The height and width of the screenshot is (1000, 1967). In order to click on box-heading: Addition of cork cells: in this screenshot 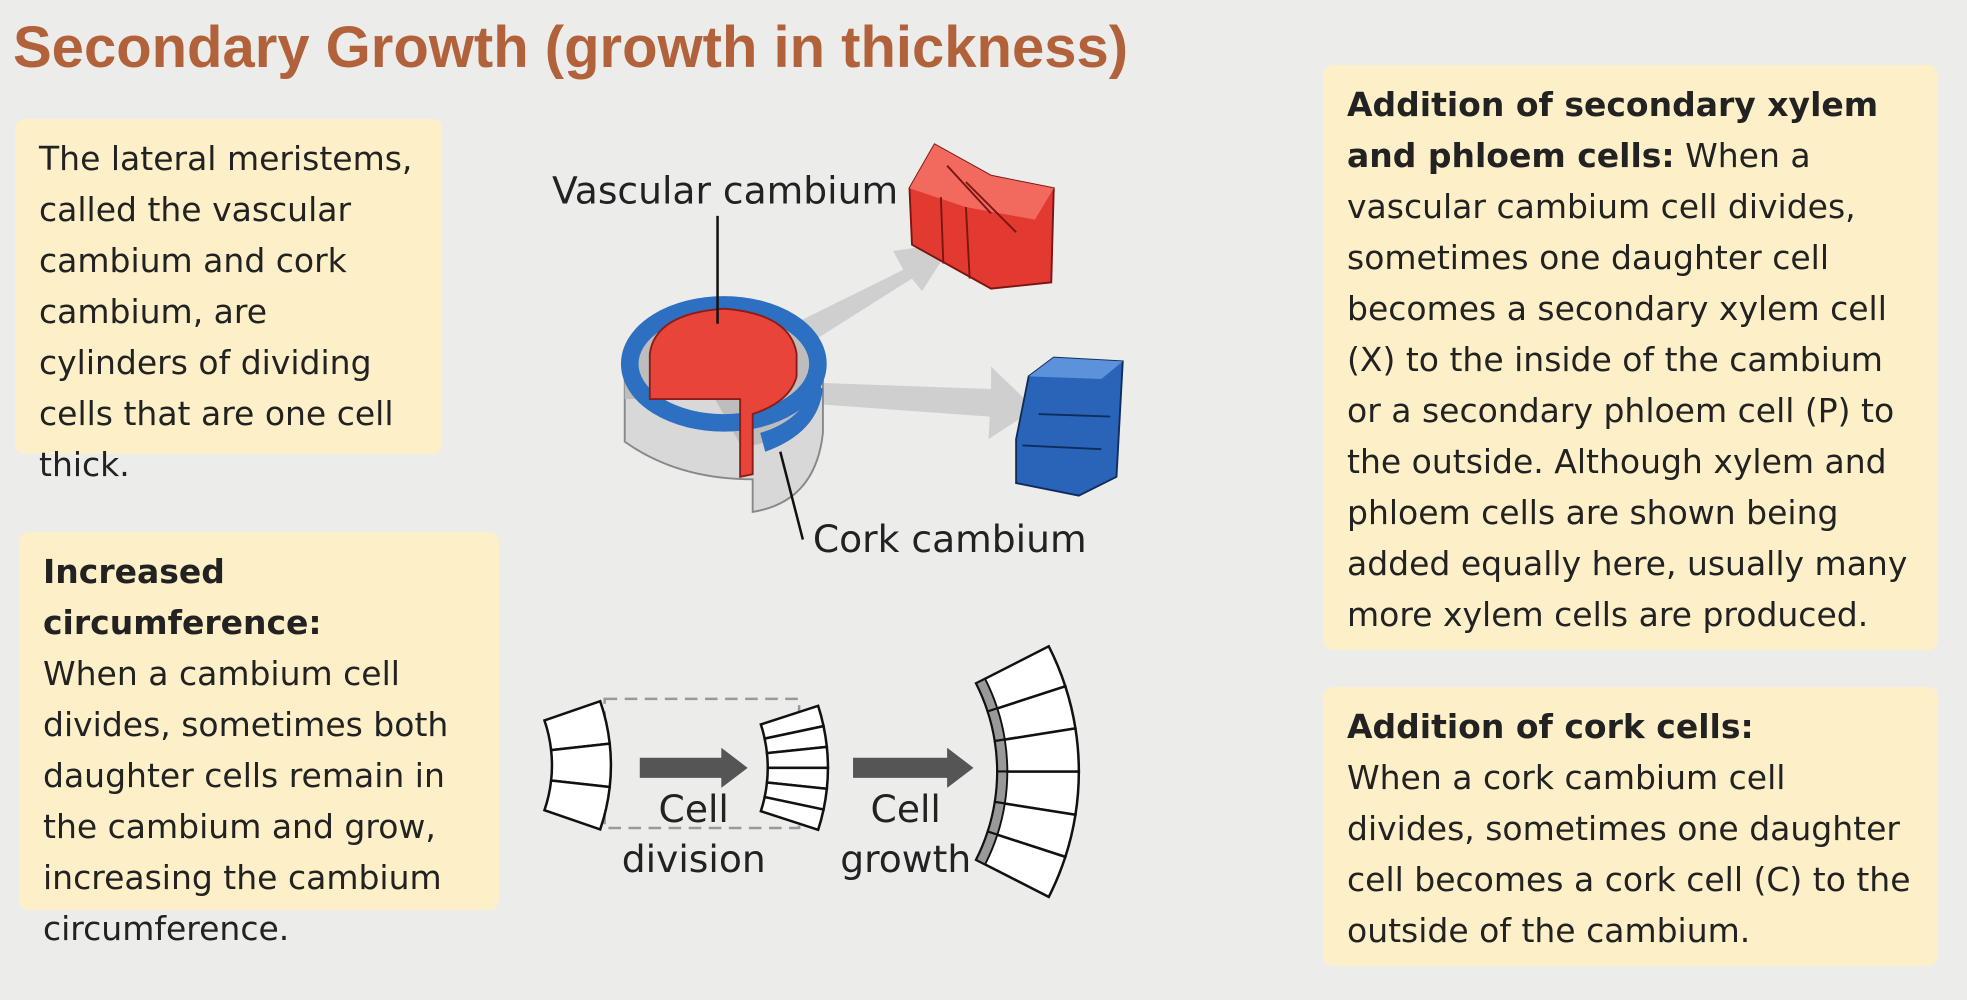, I will do `click(1550, 726)`.